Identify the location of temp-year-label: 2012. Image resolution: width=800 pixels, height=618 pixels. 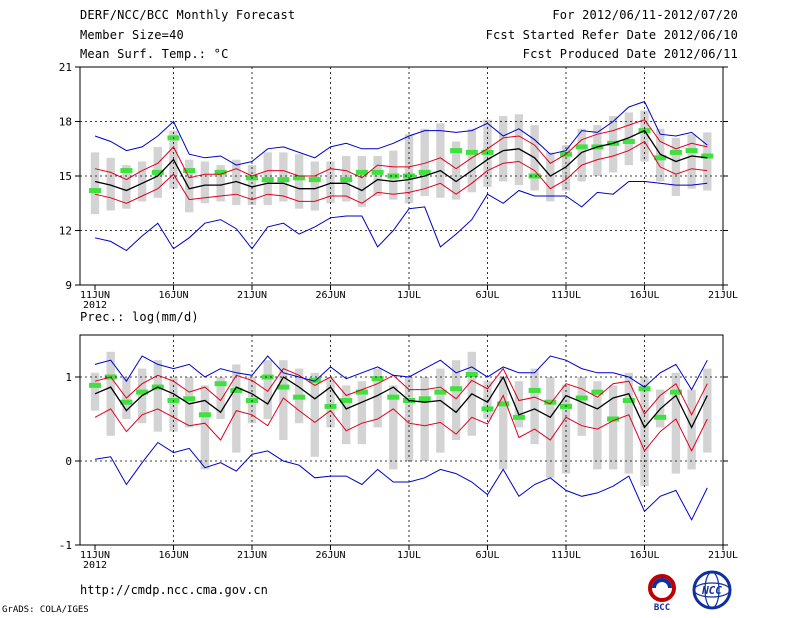
(95, 305).